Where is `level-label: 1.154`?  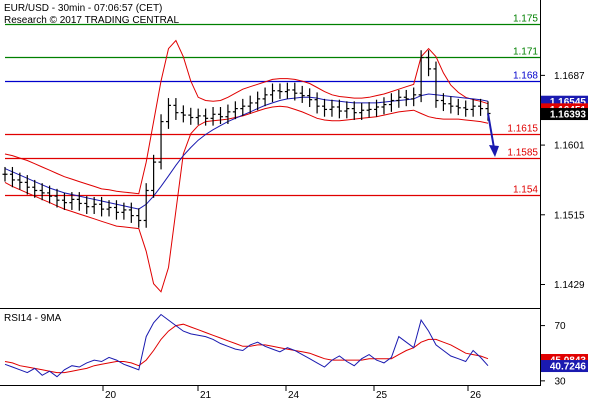 level-label: 1.154 is located at coordinates (525, 190).